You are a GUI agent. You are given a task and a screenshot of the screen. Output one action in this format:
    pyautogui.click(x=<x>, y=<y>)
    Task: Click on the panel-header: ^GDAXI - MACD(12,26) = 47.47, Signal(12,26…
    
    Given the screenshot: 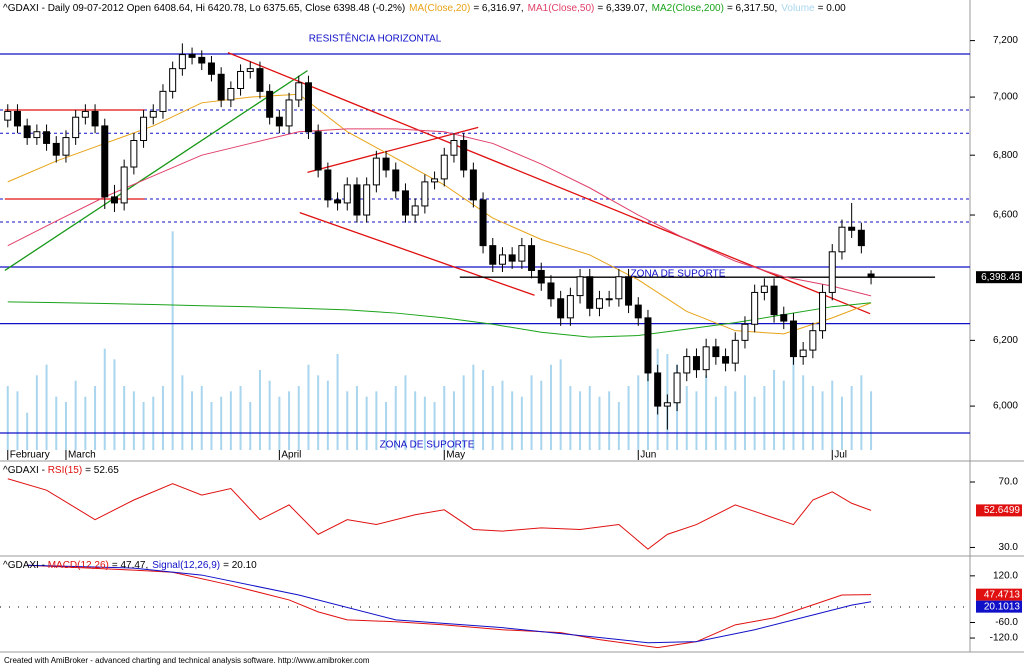 What is the action you would take?
    pyautogui.click(x=130, y=565)
    